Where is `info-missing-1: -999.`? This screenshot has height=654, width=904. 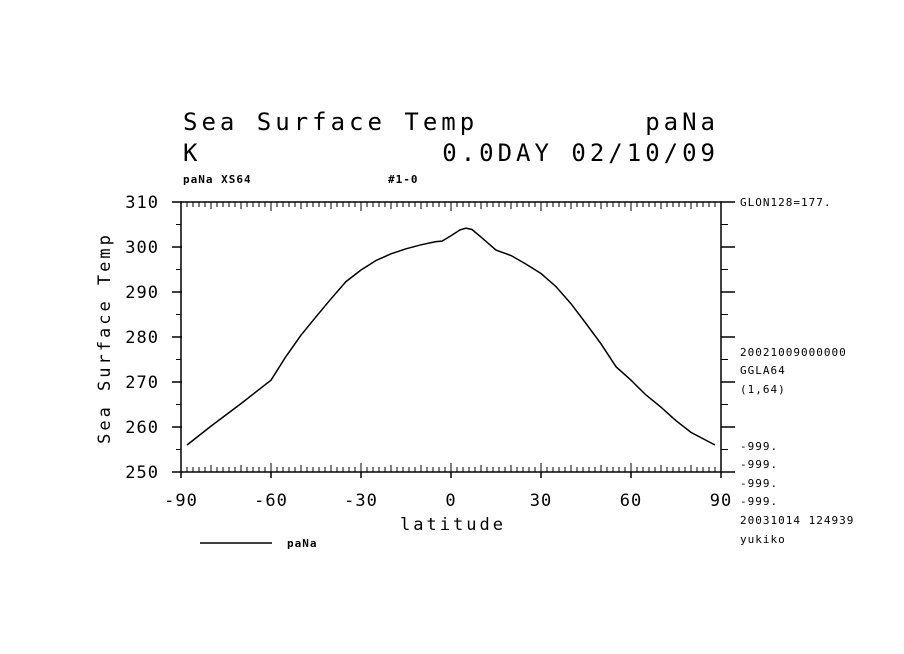
info-missing-1: -999. is located at coordinates (759, 446).